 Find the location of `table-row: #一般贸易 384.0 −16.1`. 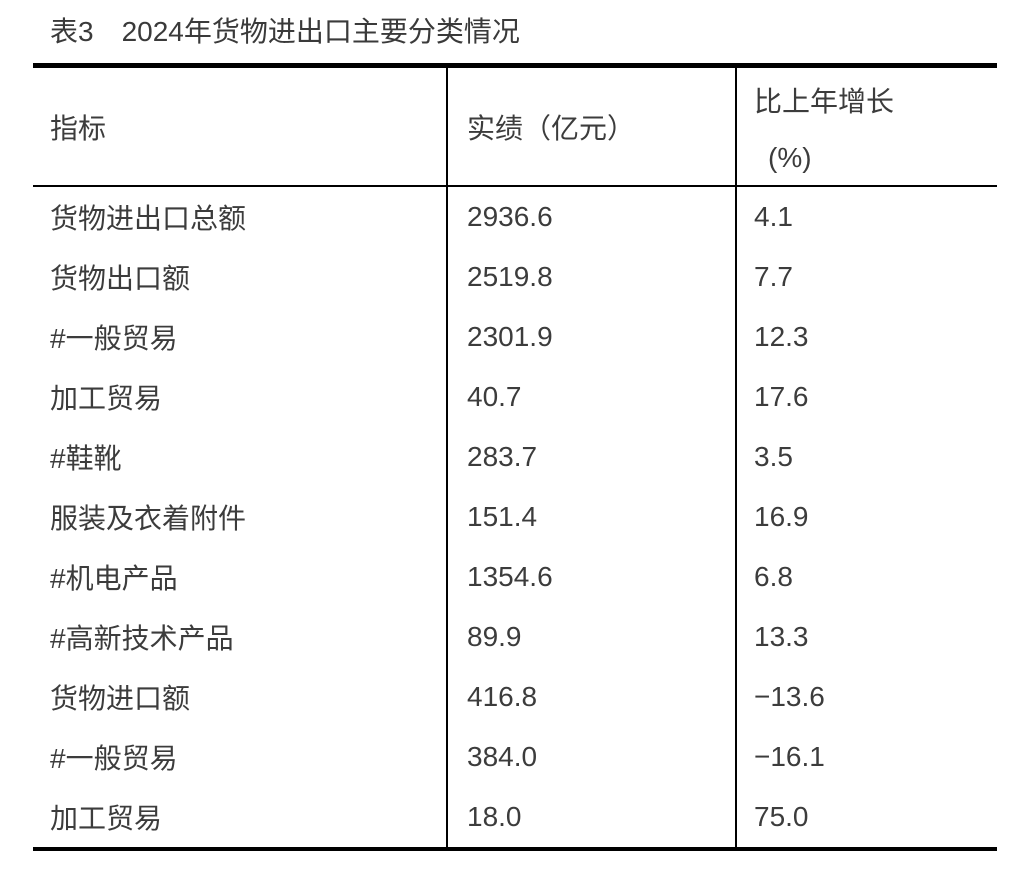

table-row: #一般贸易 384.0 −16.1 is located at coordinates (515, 757).